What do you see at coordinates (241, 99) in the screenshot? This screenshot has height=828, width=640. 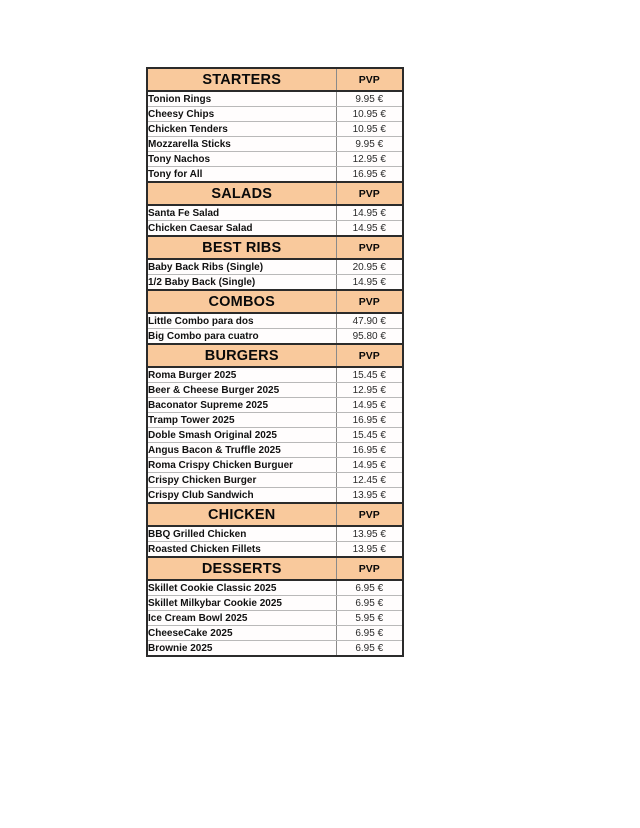 I see `menu-item-name: Tonion Rings` at bounding box center [241, 99].